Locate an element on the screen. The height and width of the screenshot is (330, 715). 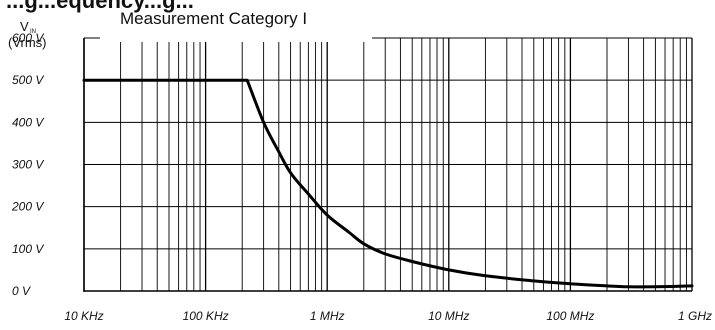
y-tick-label: 400 V is located at coordinates (28, 122).